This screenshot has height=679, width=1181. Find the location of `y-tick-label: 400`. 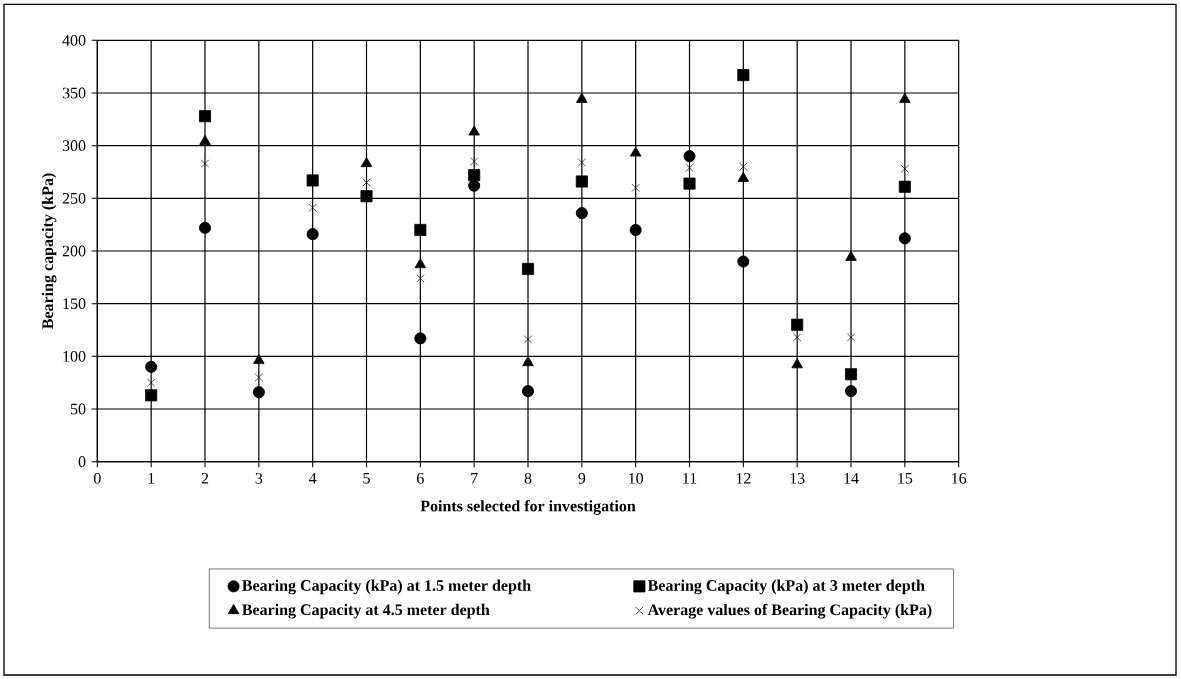

y-tick-label: 400 is located at coordinates (74, 40).